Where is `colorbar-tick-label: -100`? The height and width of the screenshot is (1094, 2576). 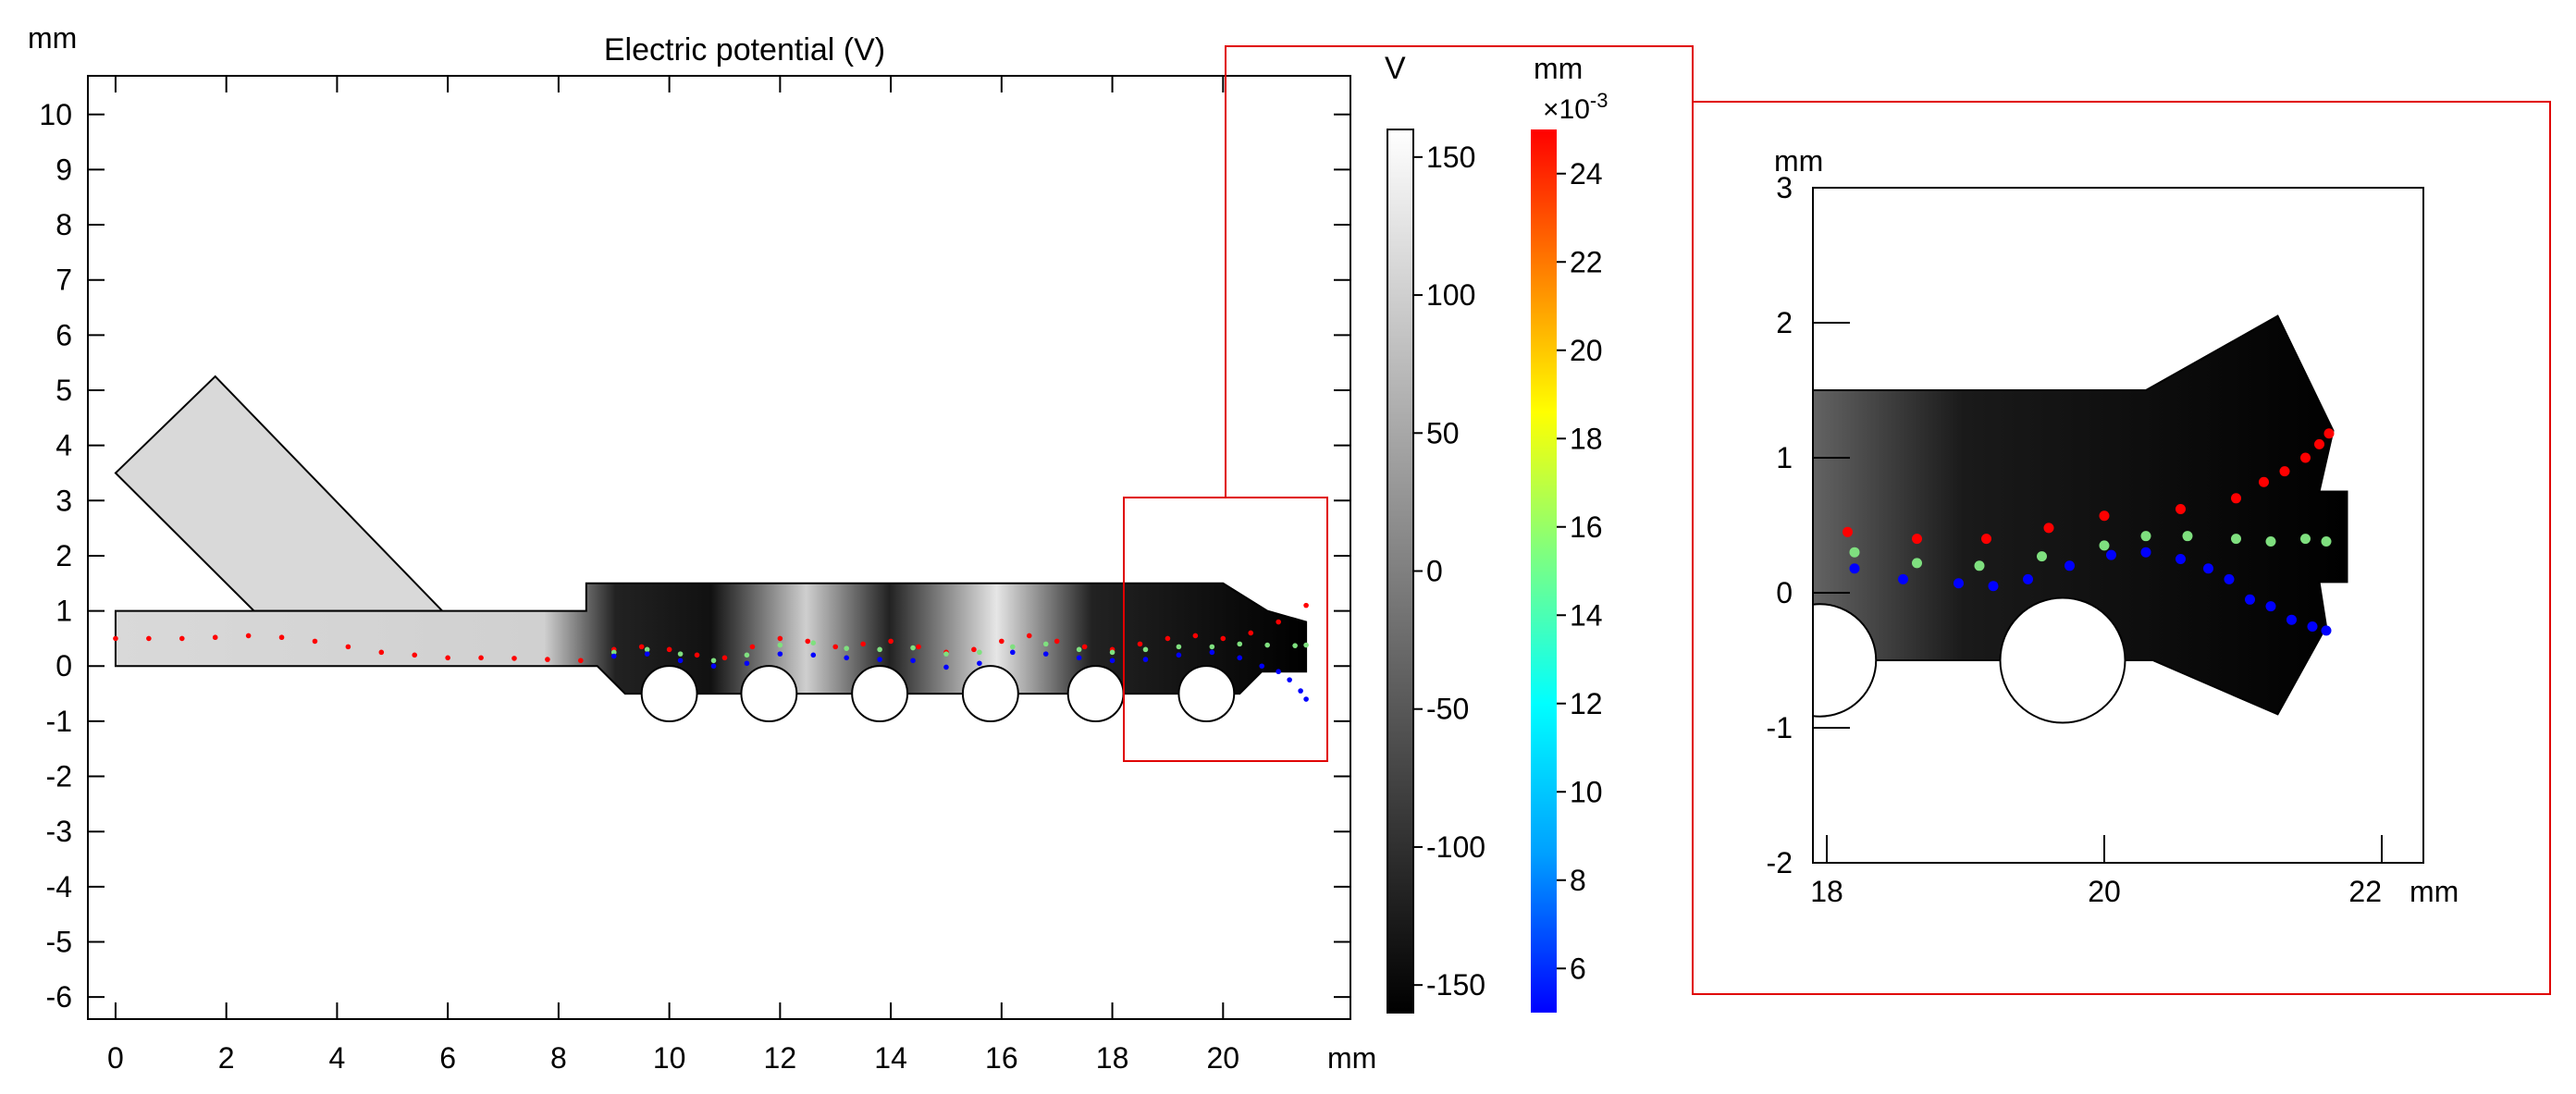
colorbar-tick-label: -100 is located at coordinates (1455, 847).